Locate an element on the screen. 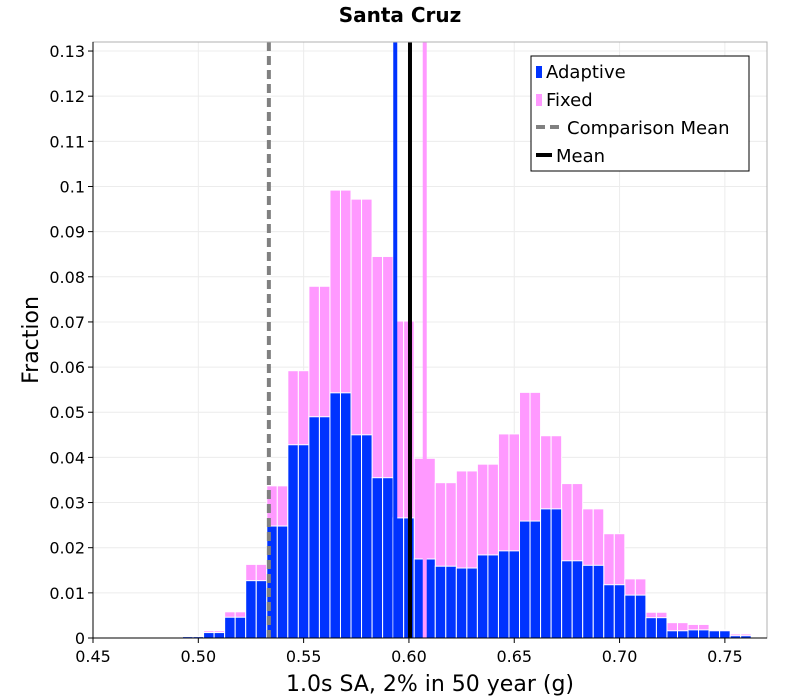 This screenshot has width=800, height=700. y-tick-label: 0.1 is located at coordinates (72, 186).